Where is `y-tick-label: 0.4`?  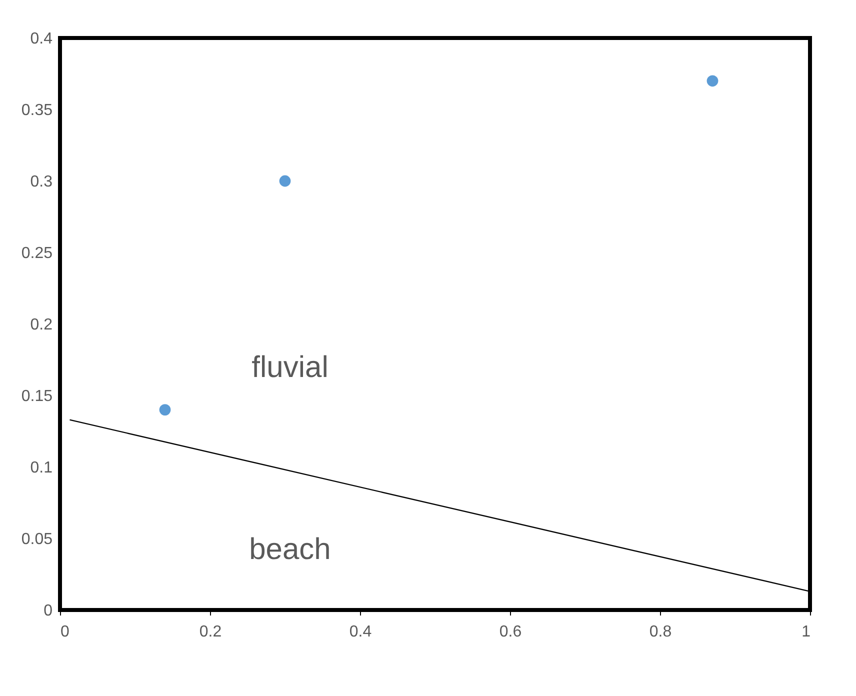
y-tick-label: 0.4 is located at coordinates (41, 39).